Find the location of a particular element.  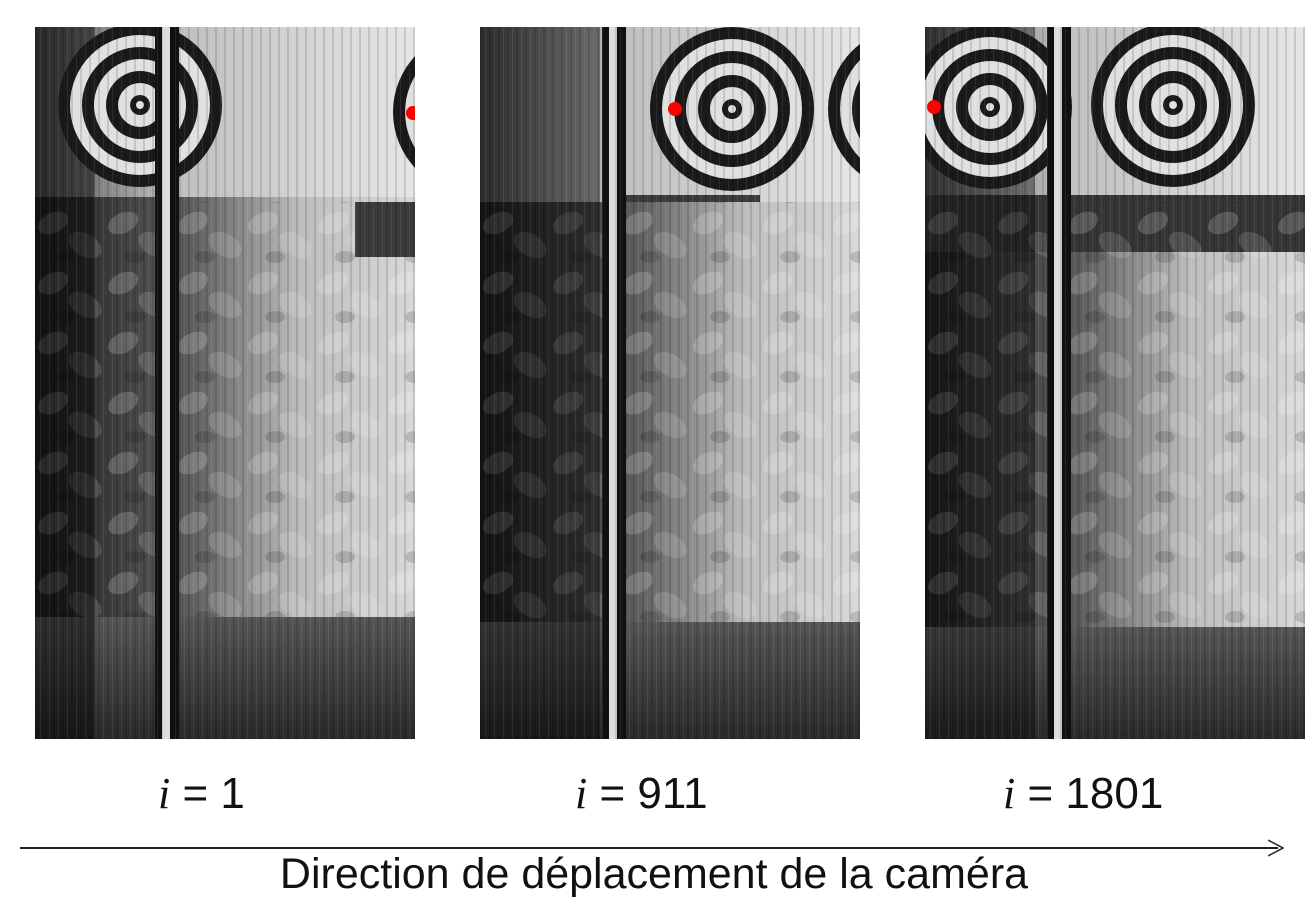

frame-caption-1: i = 1 is located at coordinates (201, 793).